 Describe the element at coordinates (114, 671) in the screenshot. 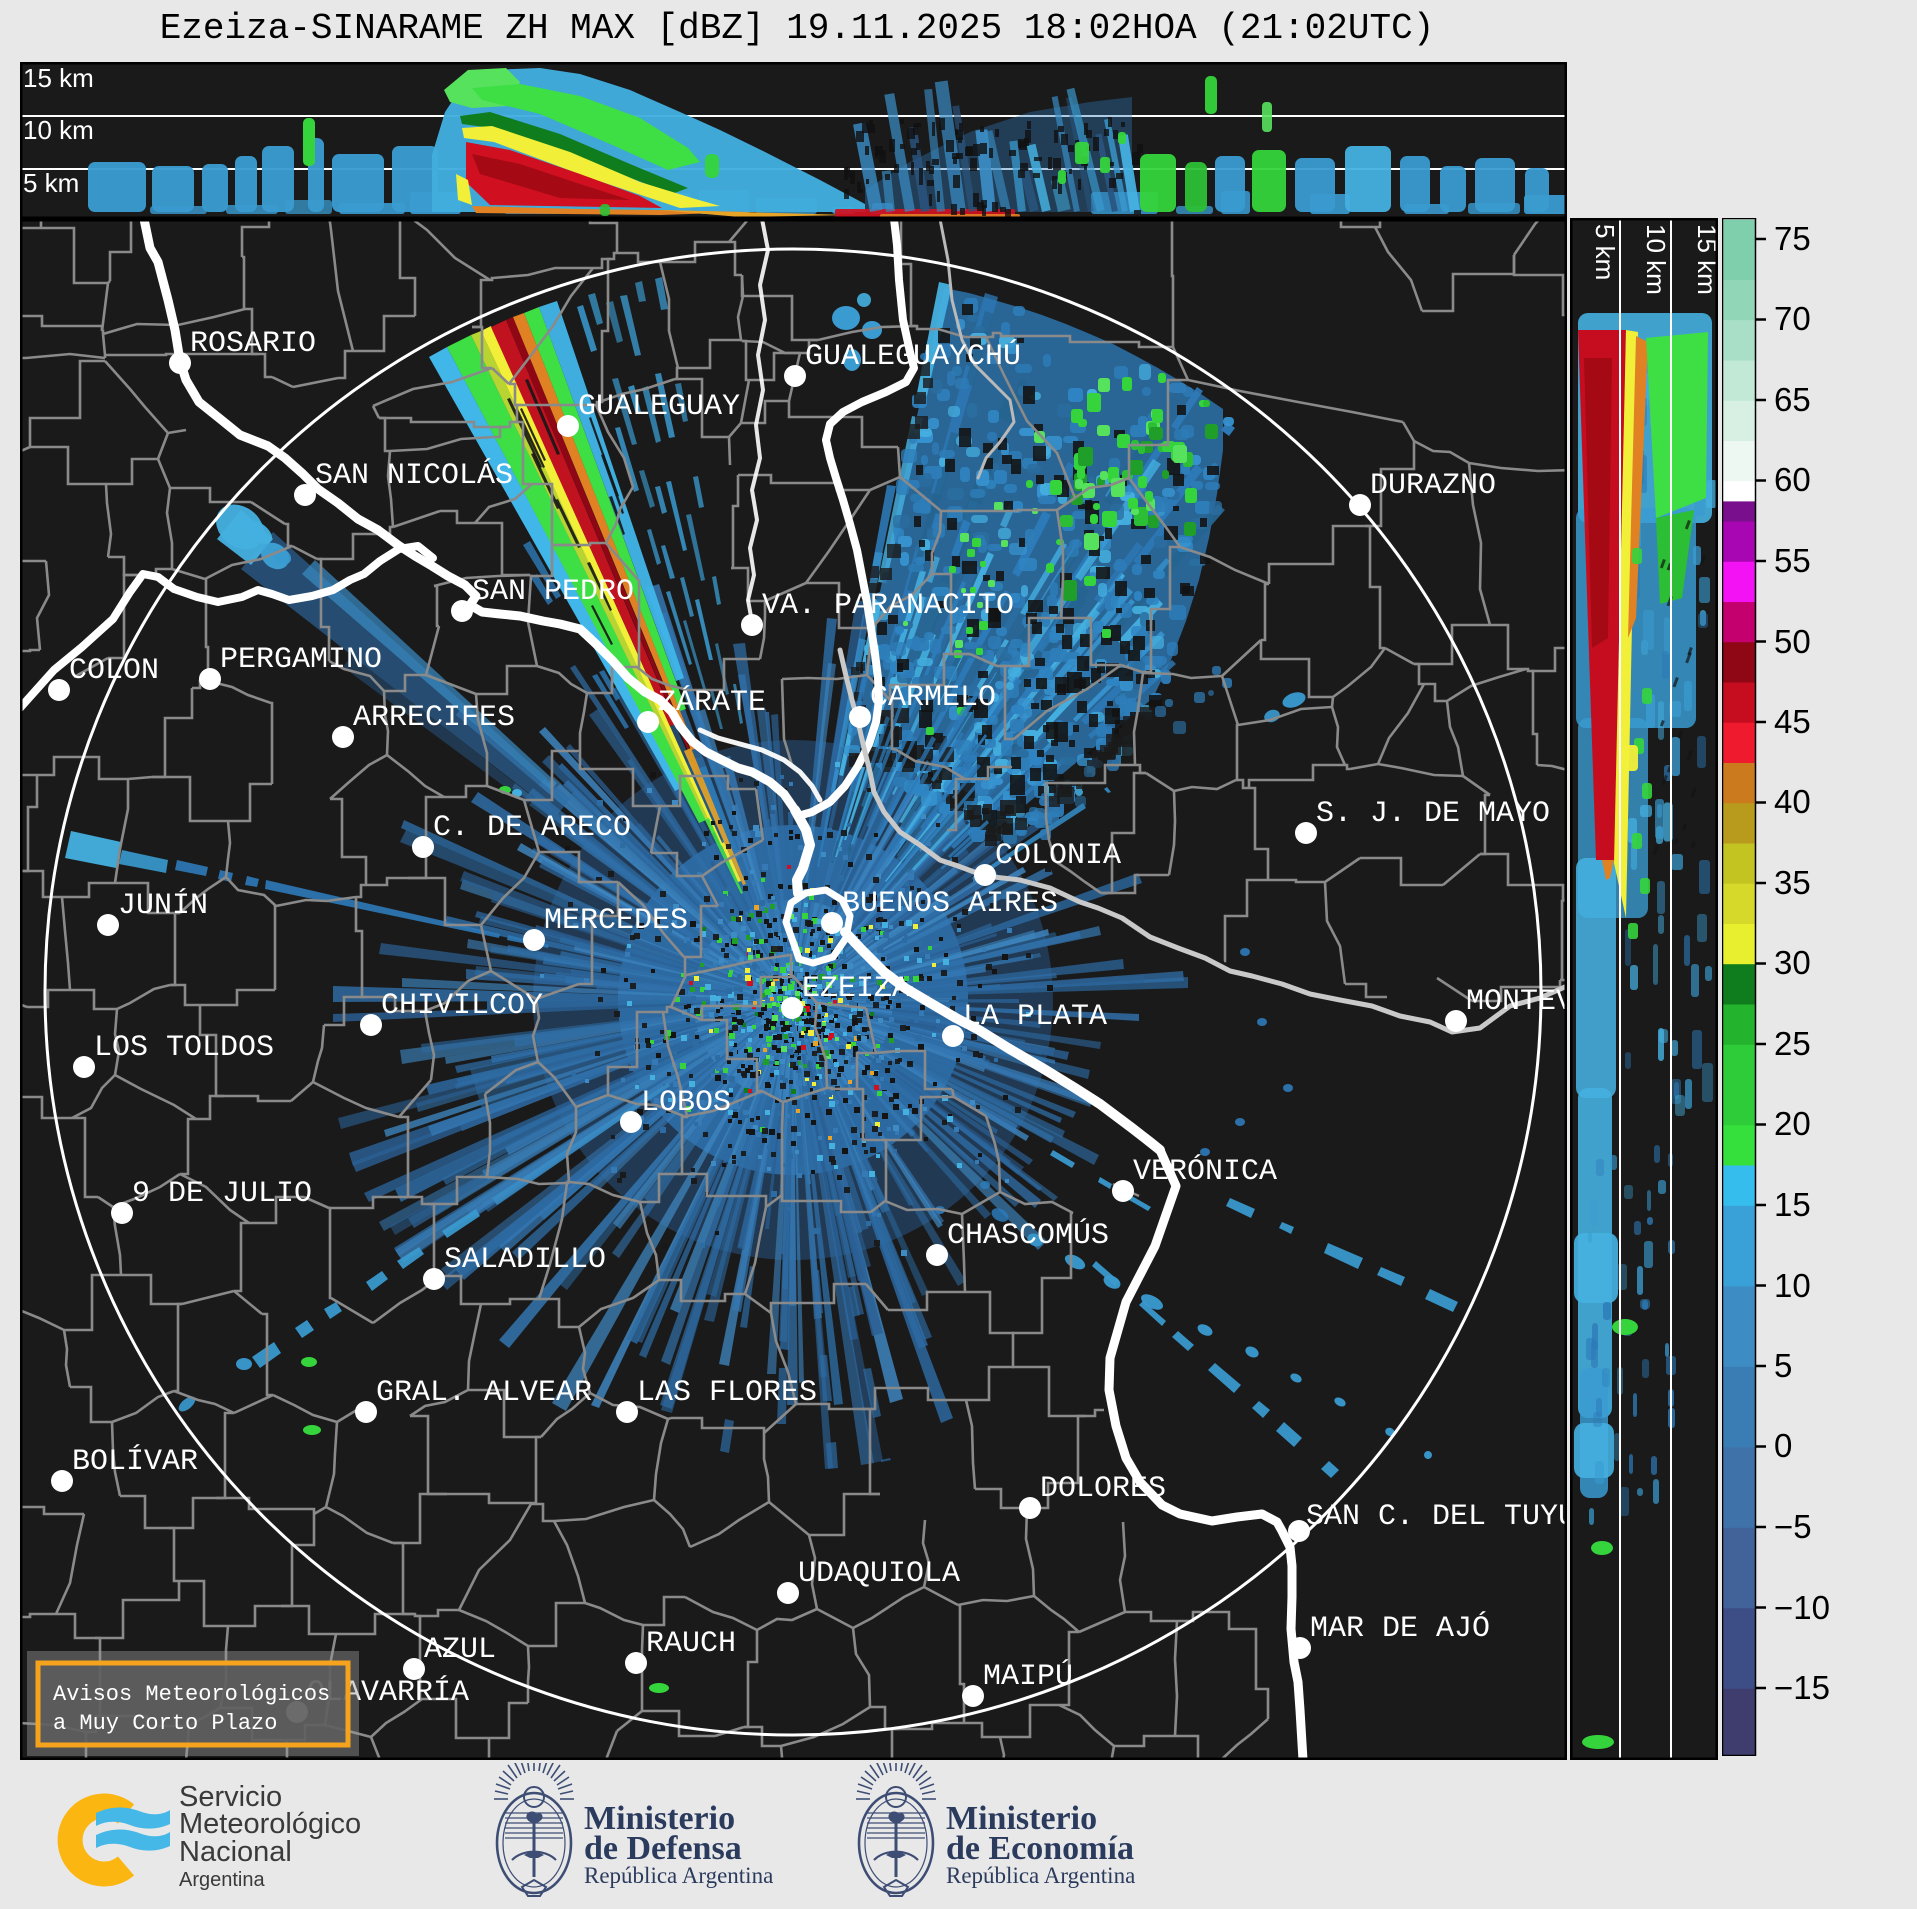

I see `svg-text: COLON` at that location.